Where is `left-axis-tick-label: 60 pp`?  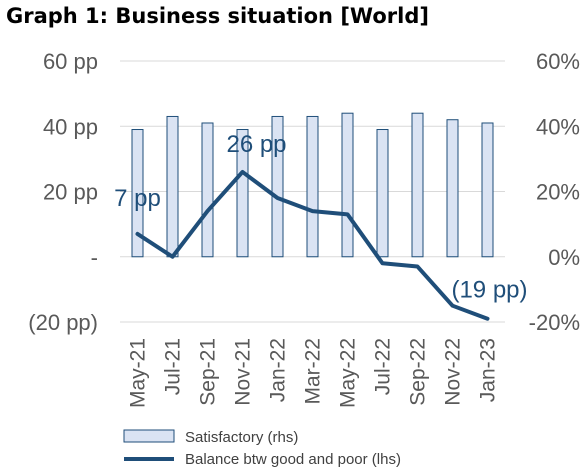 left-axis-tick-label: 60 pp is located at coordinates (70, 61).